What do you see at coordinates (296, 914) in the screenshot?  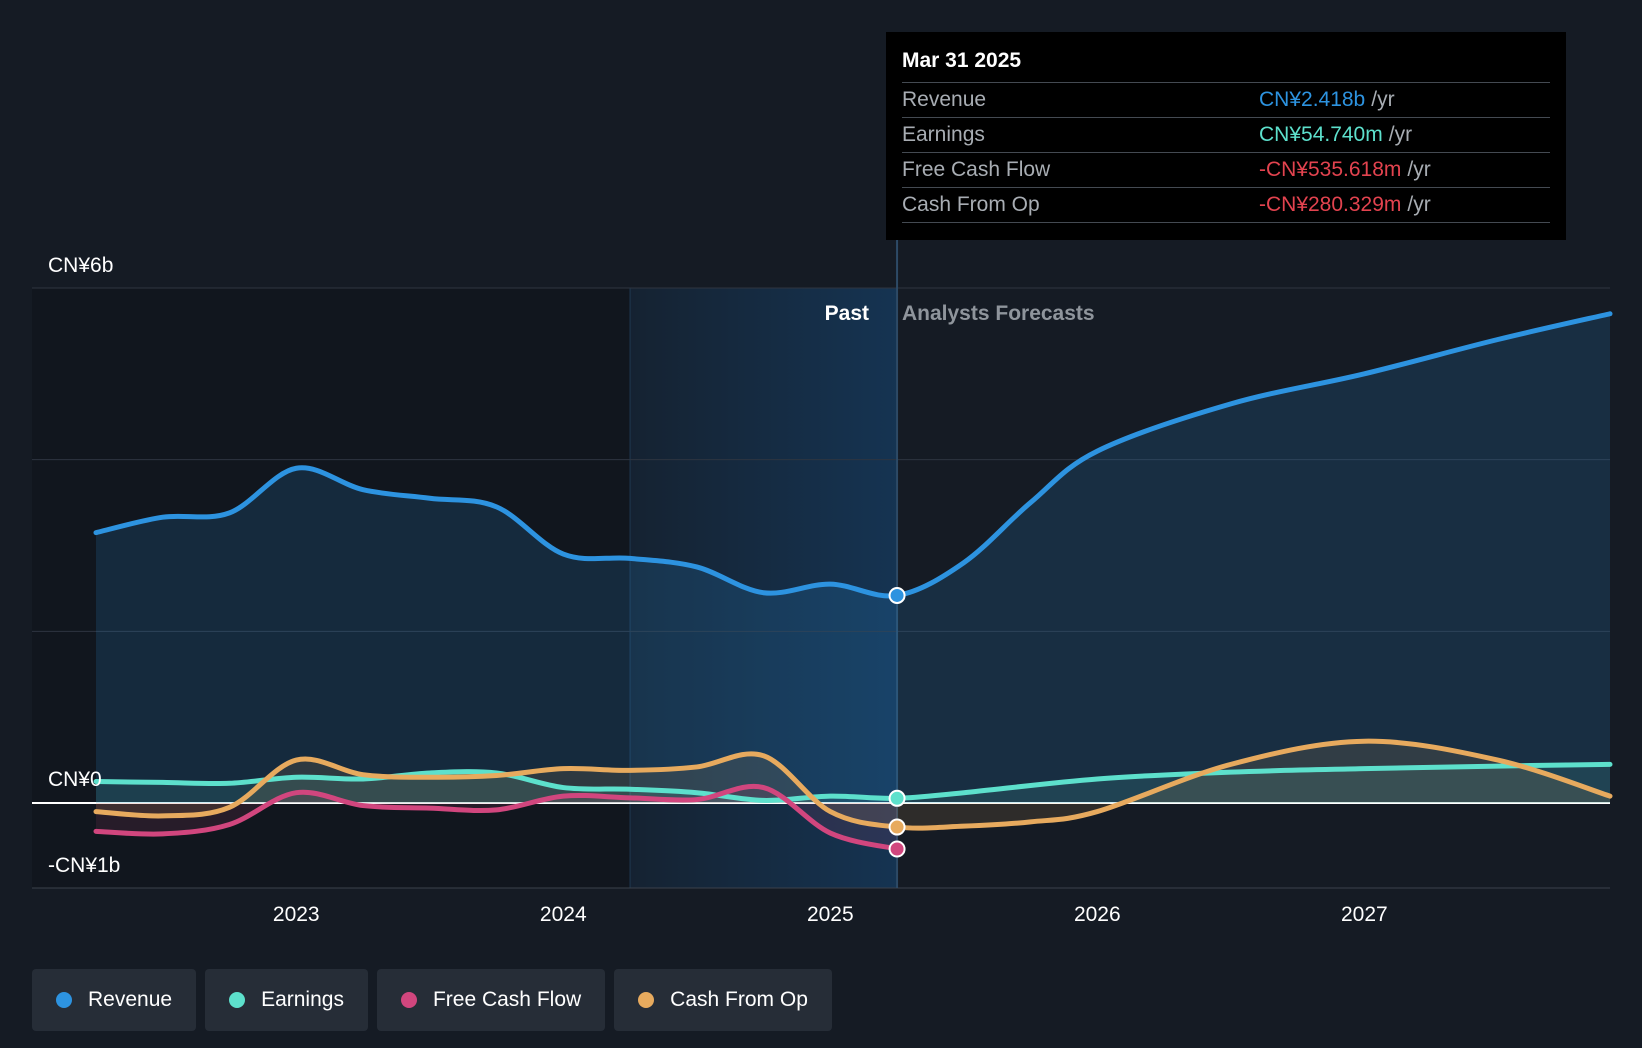 I see `x-tick-label: 2023` at bounding box center [296, 914].